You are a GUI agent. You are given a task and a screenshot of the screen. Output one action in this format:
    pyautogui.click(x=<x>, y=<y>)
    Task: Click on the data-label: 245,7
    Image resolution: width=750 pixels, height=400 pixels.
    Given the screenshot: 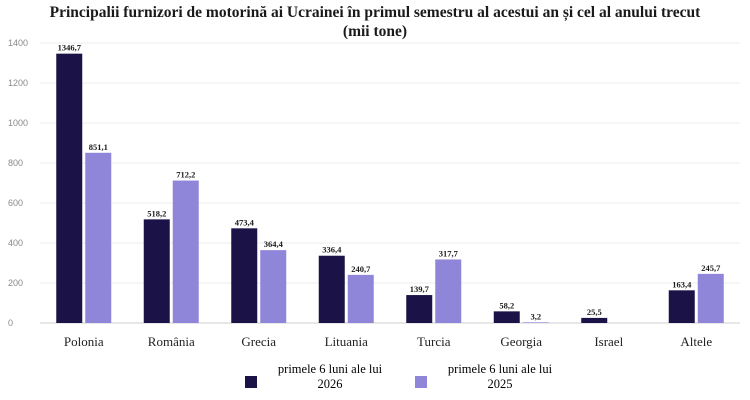 What is the action you would take?
    pyautogui.click(x=711, y=268)
    